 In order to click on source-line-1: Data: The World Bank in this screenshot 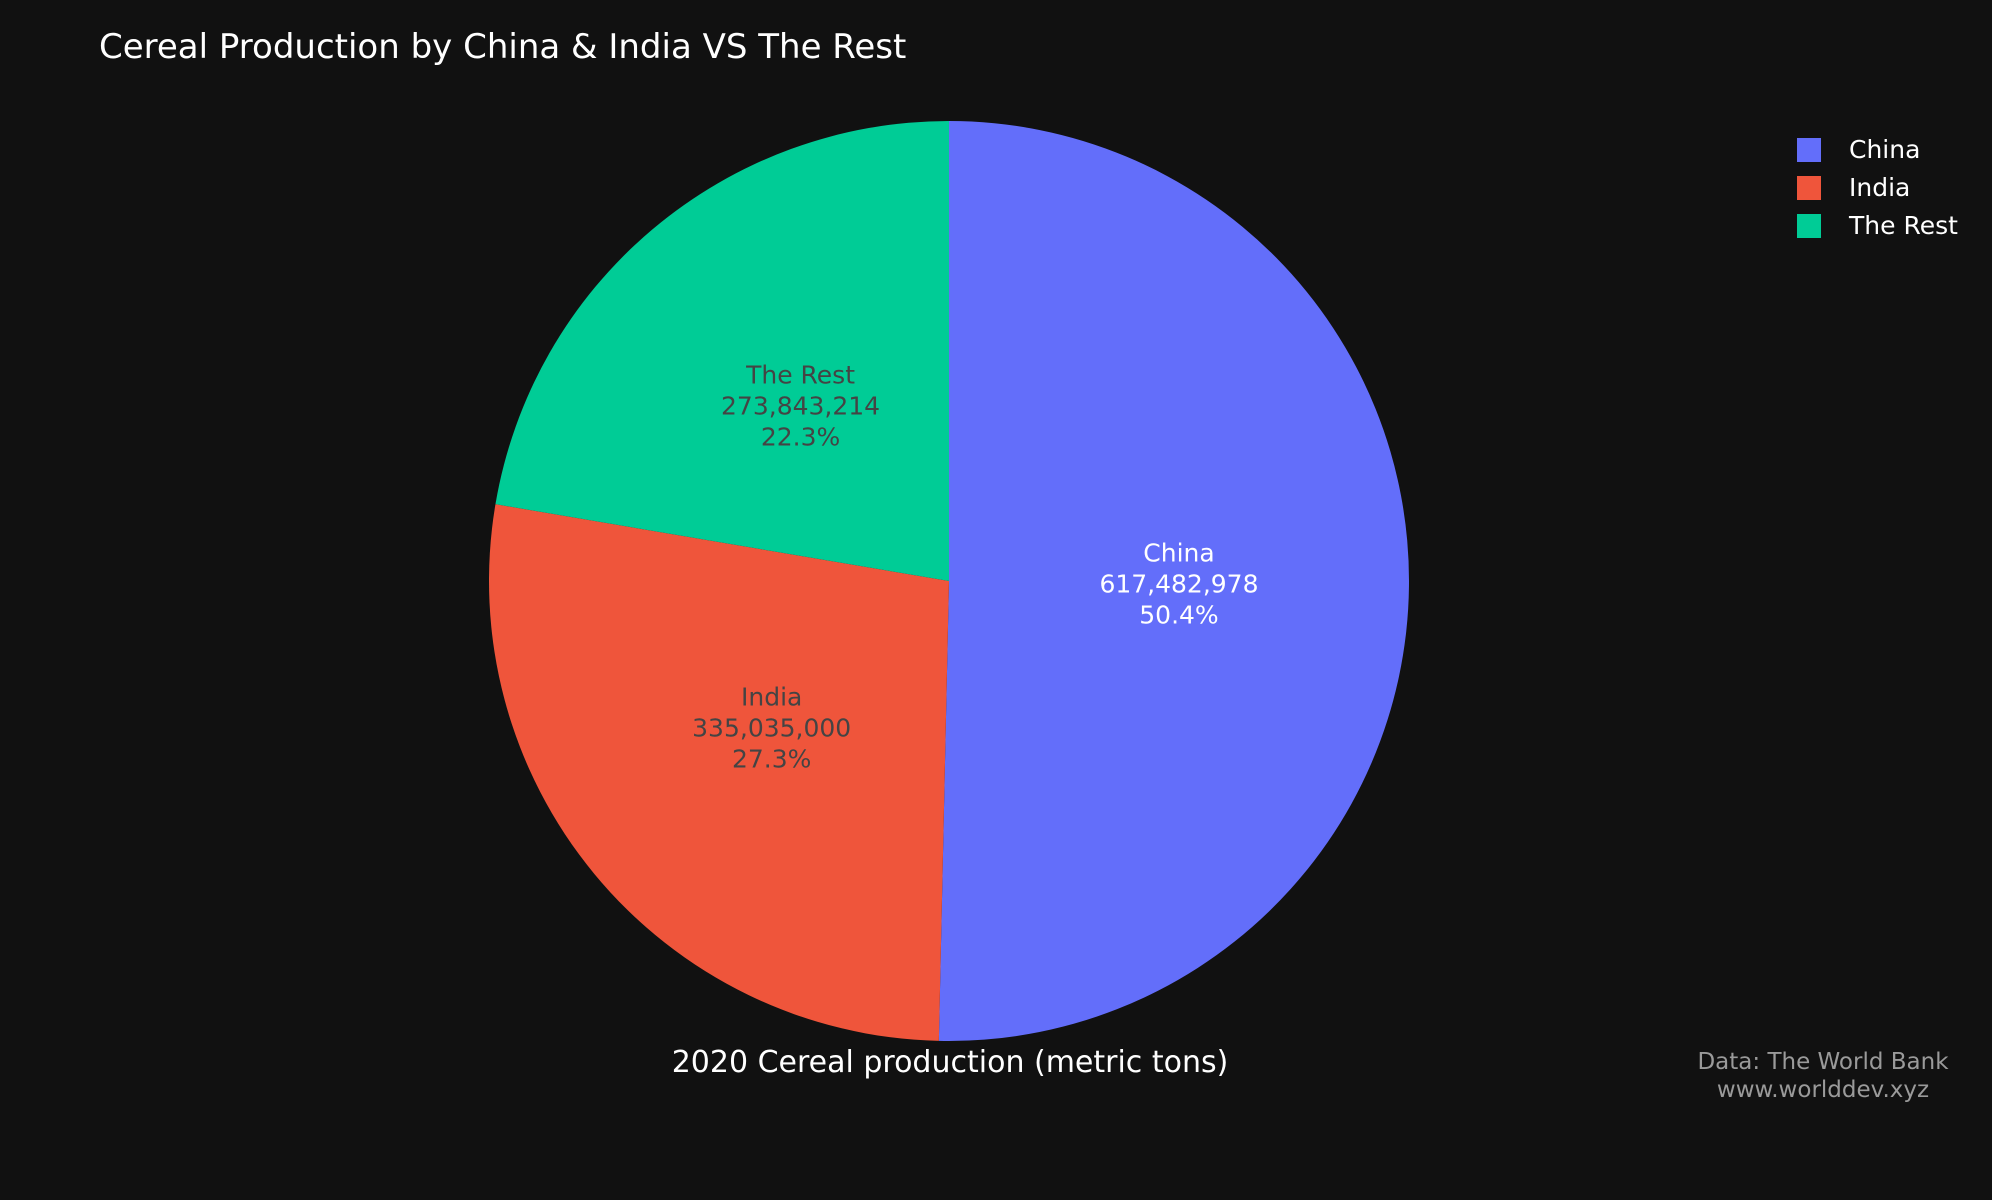, I will do `click(1823, 1062)`.